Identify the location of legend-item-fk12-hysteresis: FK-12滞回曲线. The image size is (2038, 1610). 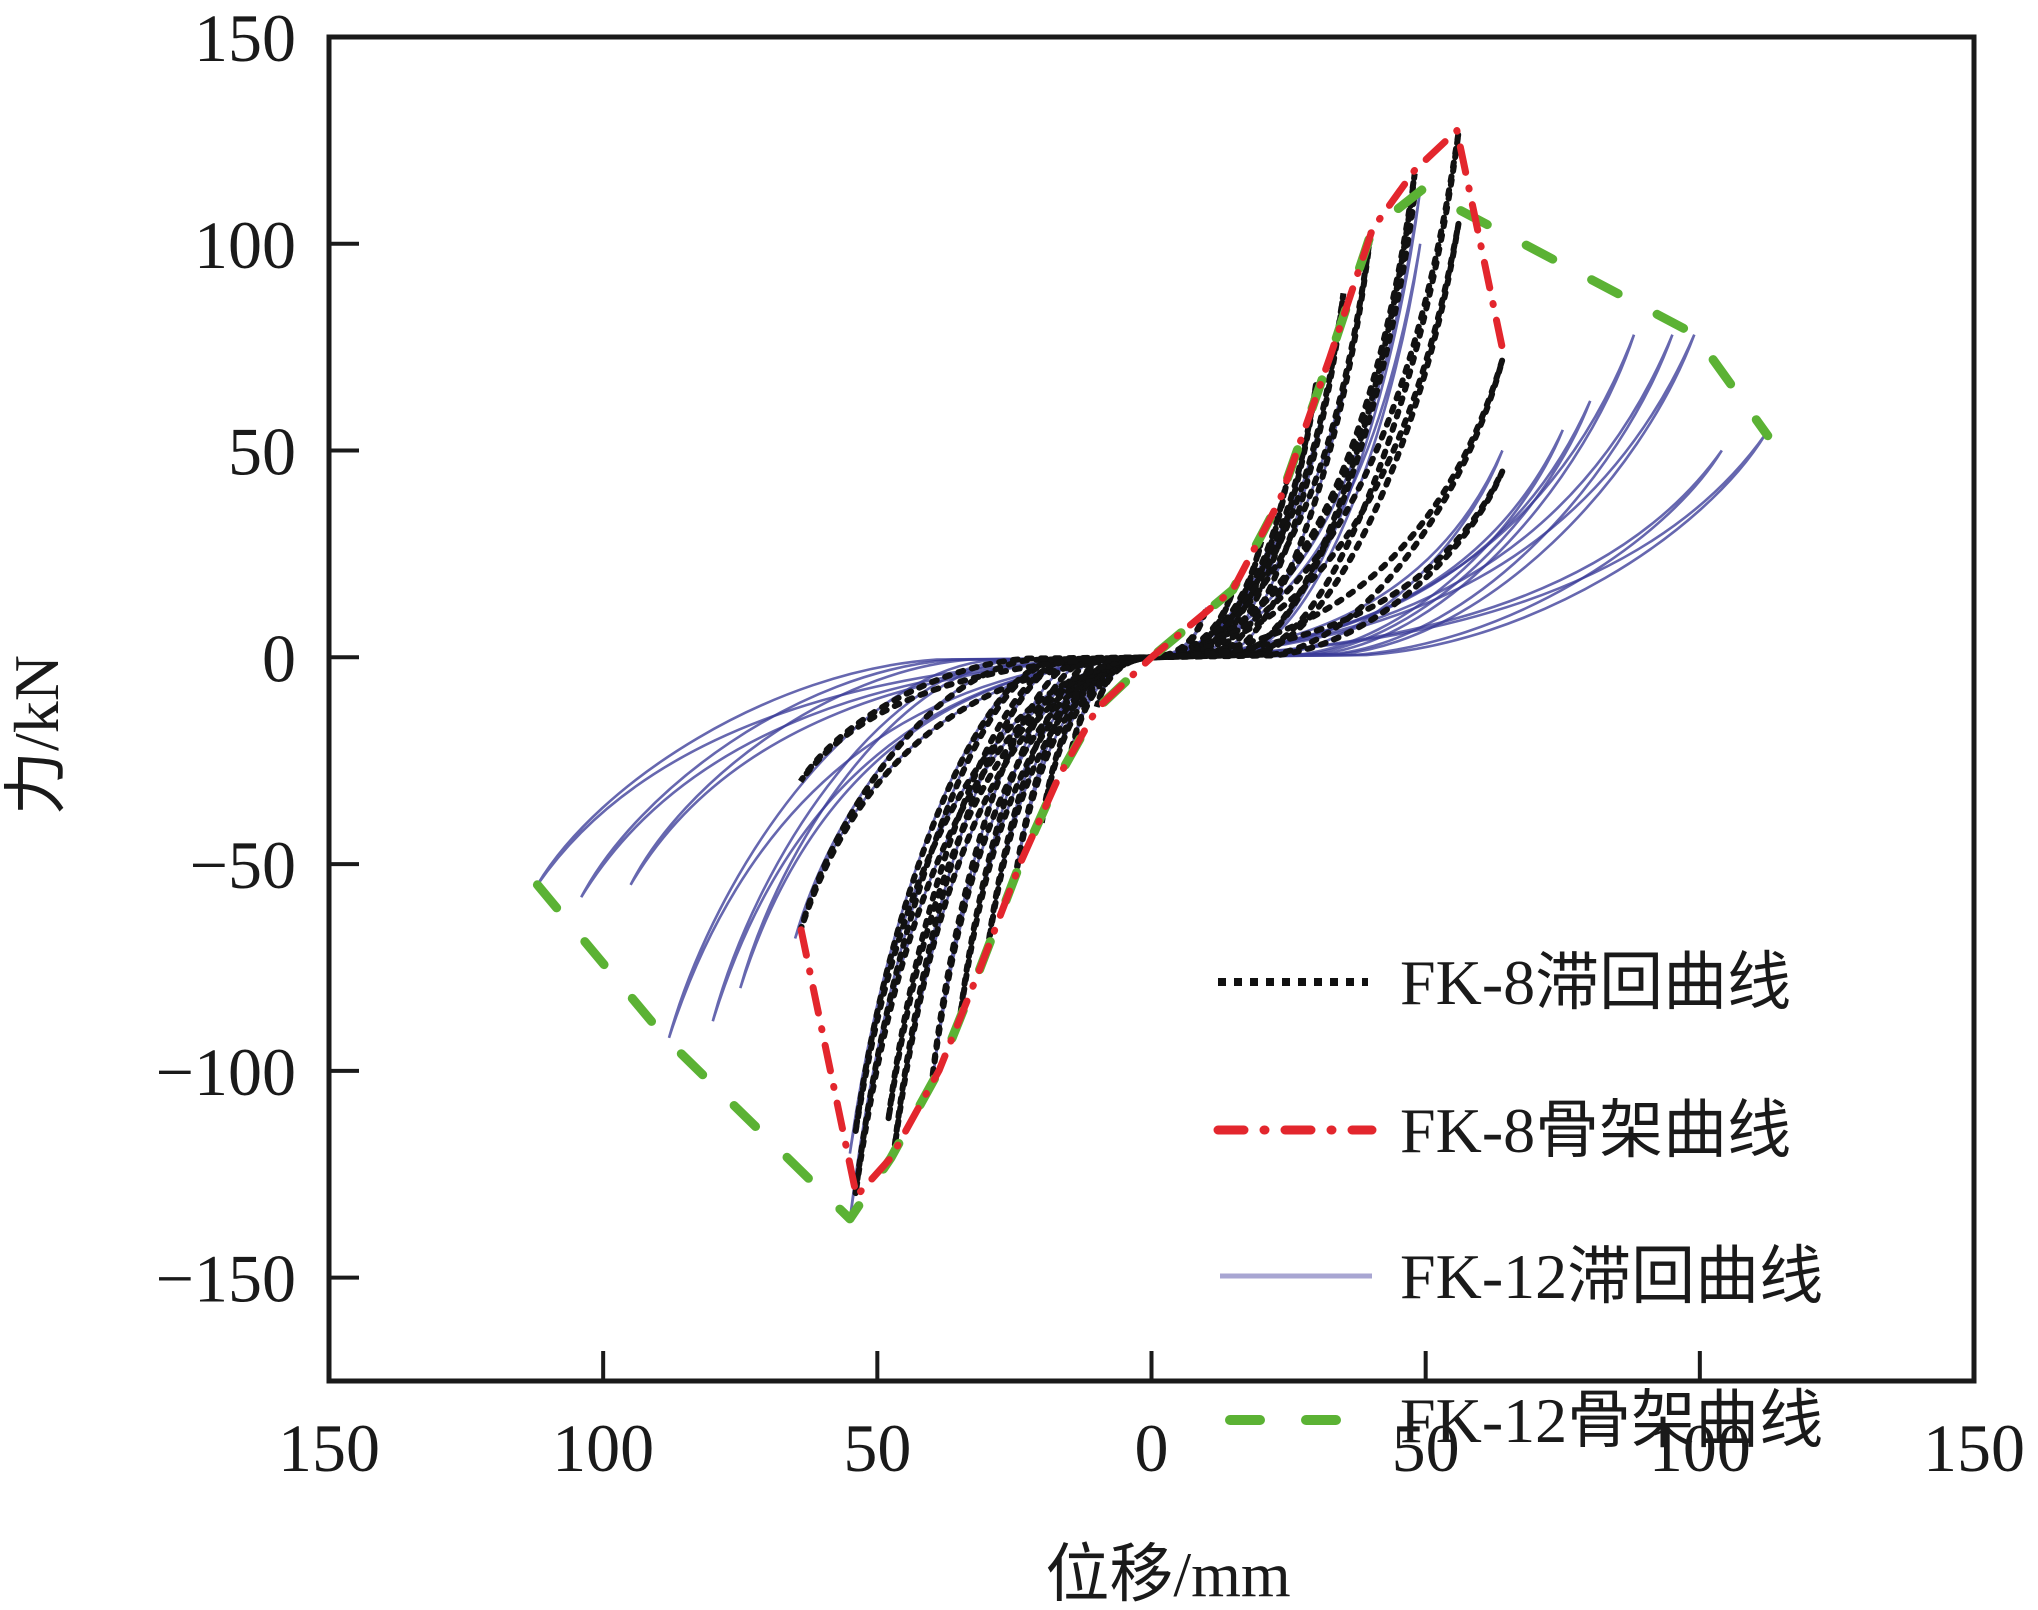
(1521, 1276).